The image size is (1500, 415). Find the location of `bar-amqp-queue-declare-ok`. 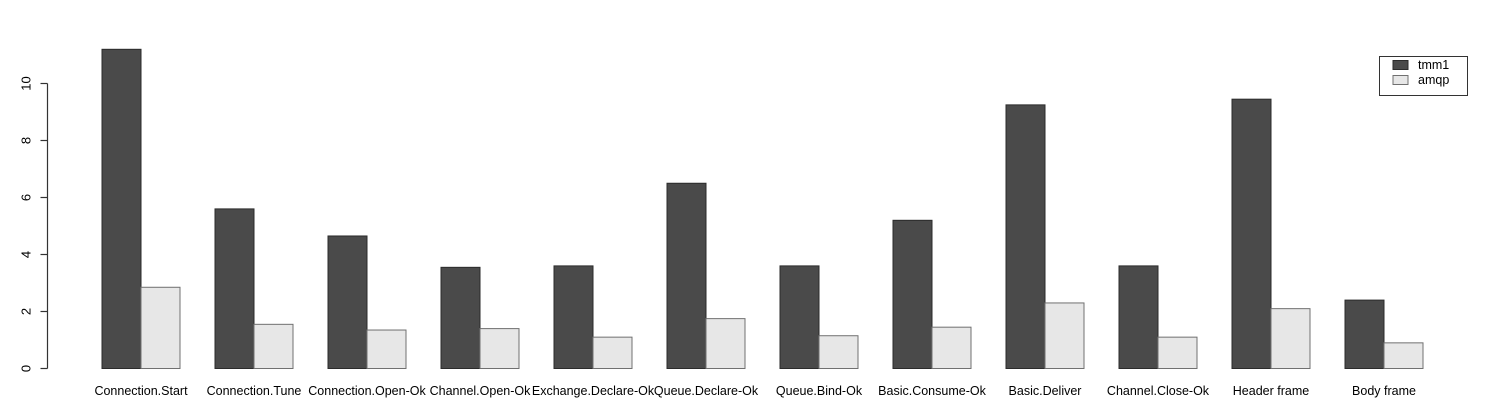

bar-amqp-queue-declare-ok is located at coordinates (725, 343).